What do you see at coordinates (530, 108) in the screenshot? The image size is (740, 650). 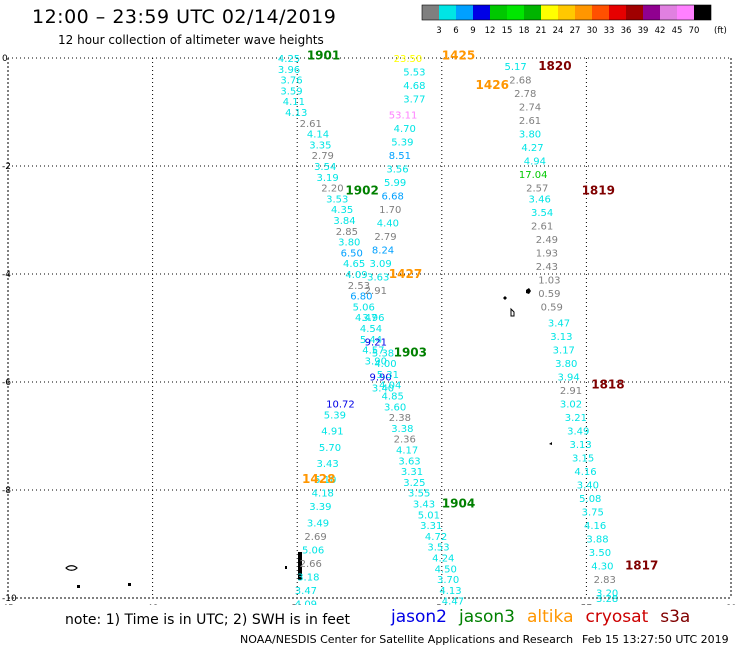 I see `wave-height-value: 2.74` at bounding box center [530, 108].